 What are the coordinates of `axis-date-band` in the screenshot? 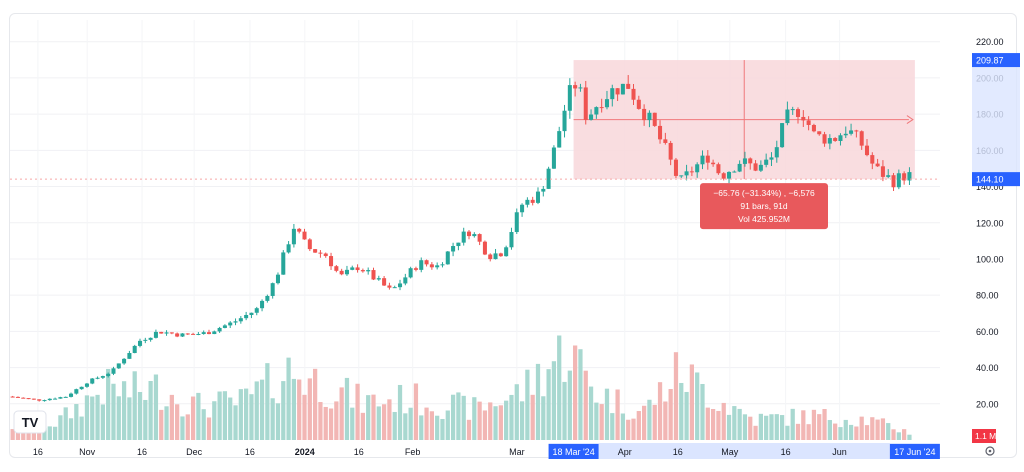 It's located at (744, 451).